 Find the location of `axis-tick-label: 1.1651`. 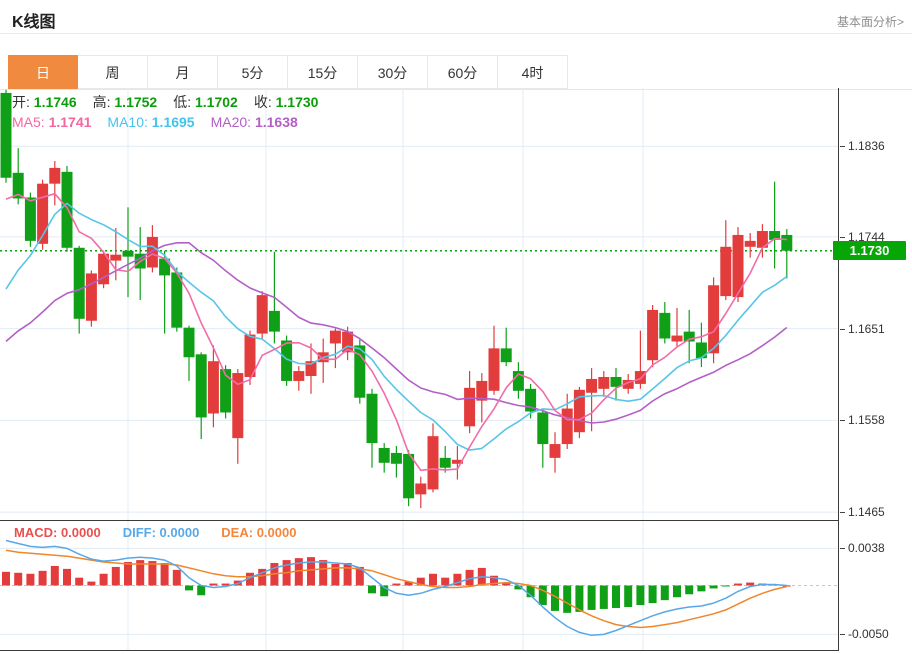

axis-tick-label: 1.1651 is located at coordinates (866, 328).